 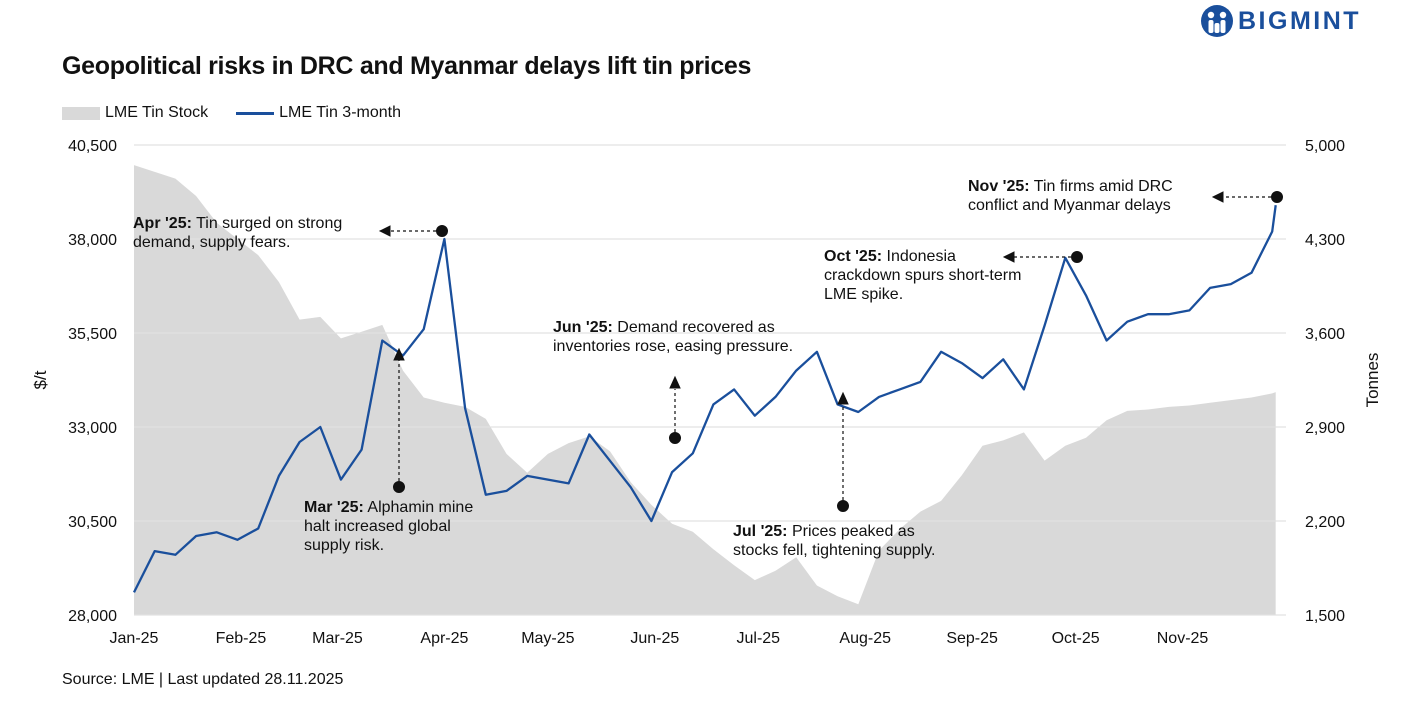 What do you see at coordinates (340, 112) in the screenshot?
I see `legend-label-price: LME Tin 3-month` at bounding box center [340, 112].